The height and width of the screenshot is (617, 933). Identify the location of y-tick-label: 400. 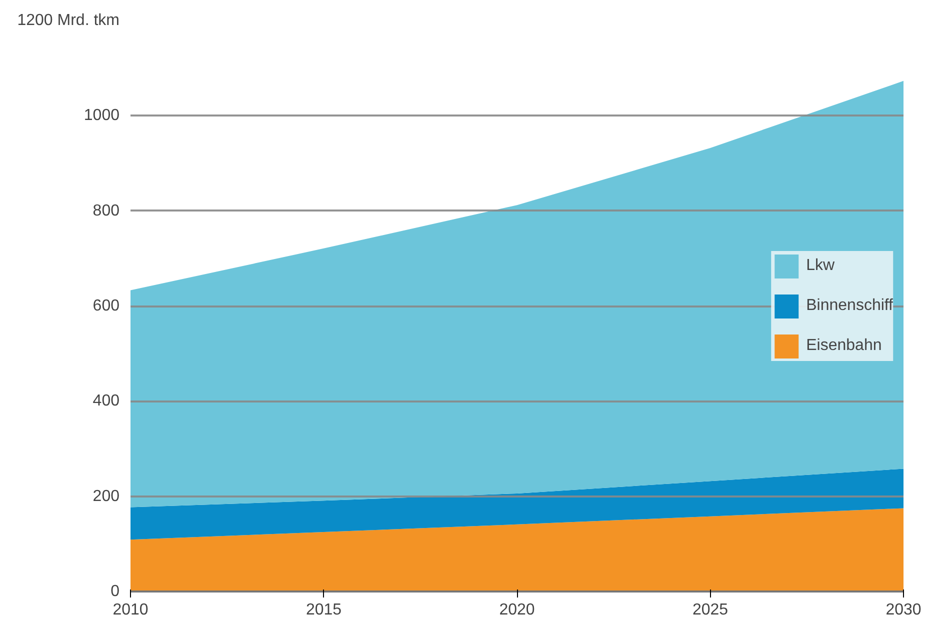
(106, 401).